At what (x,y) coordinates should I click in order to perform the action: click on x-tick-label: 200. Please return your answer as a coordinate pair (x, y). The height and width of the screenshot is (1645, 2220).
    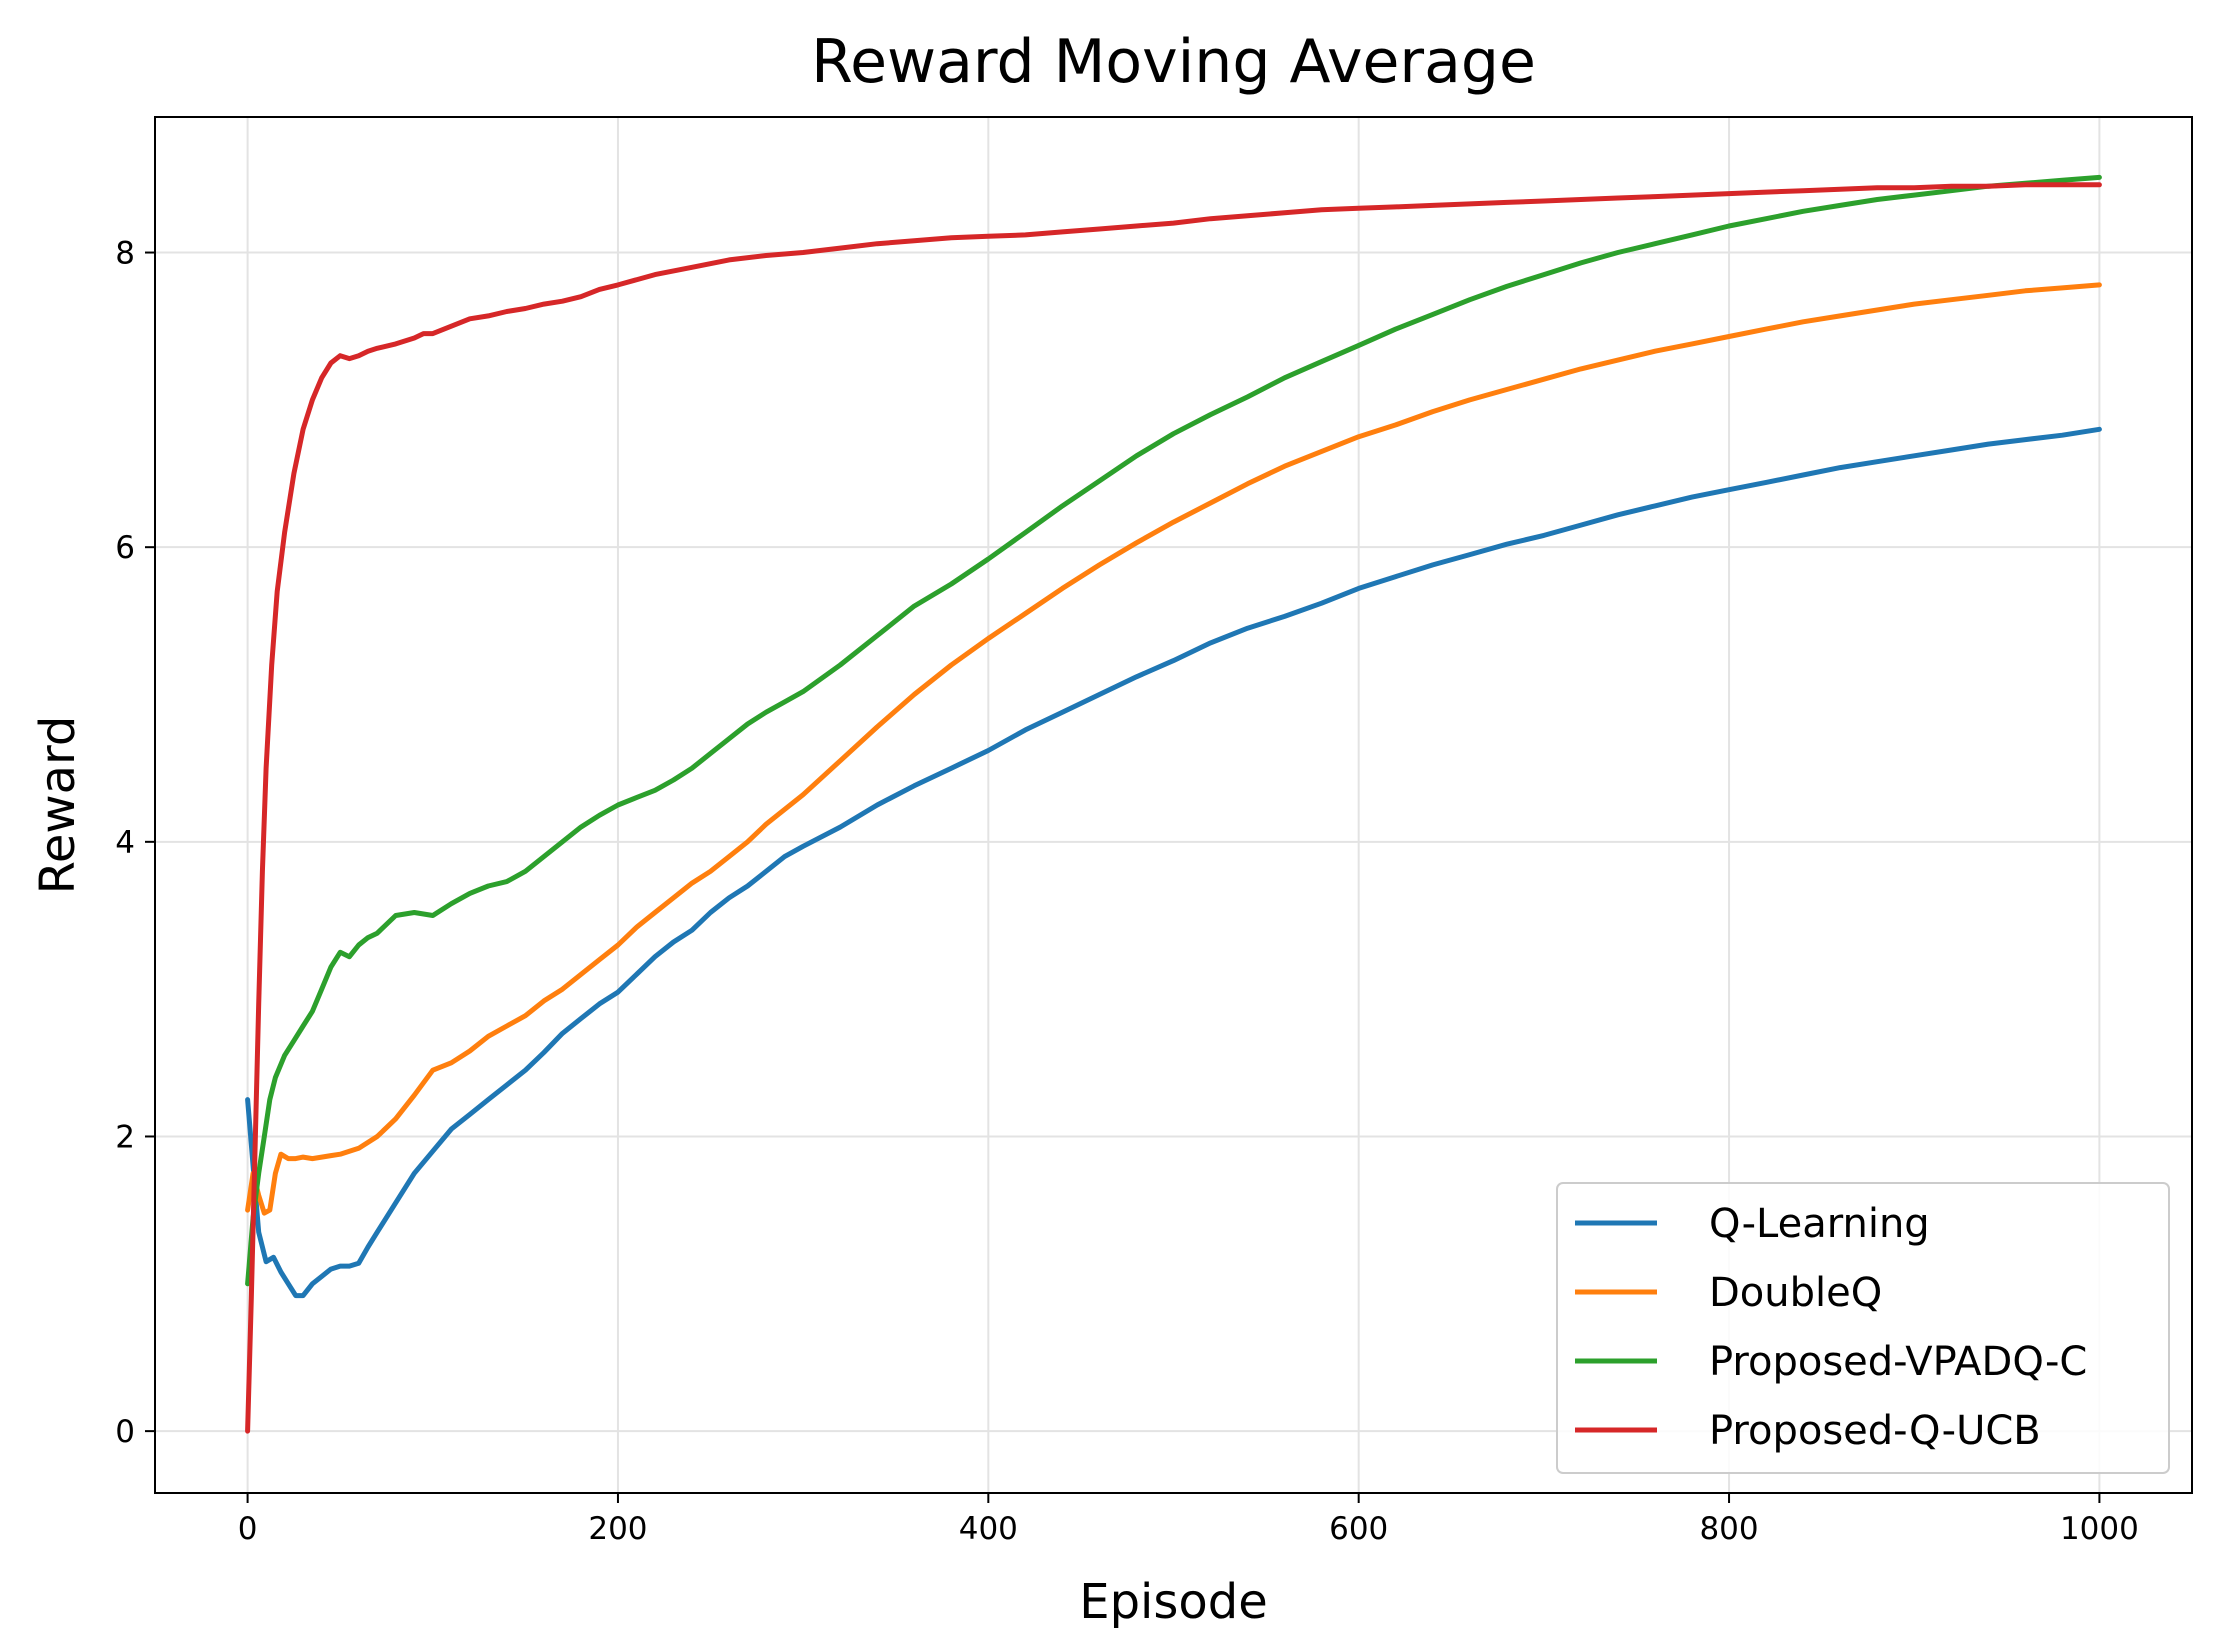
    Looking at the image, I should click on (617, 1529).